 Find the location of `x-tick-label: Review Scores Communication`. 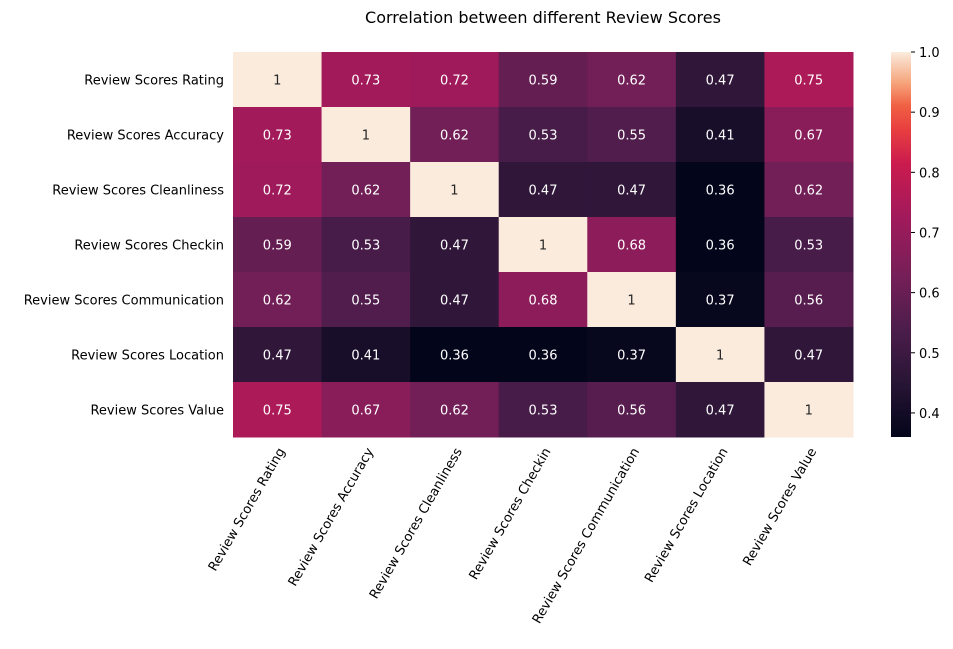

x-tick-label: Review Scores Communication is located at coordinates (586, 536).